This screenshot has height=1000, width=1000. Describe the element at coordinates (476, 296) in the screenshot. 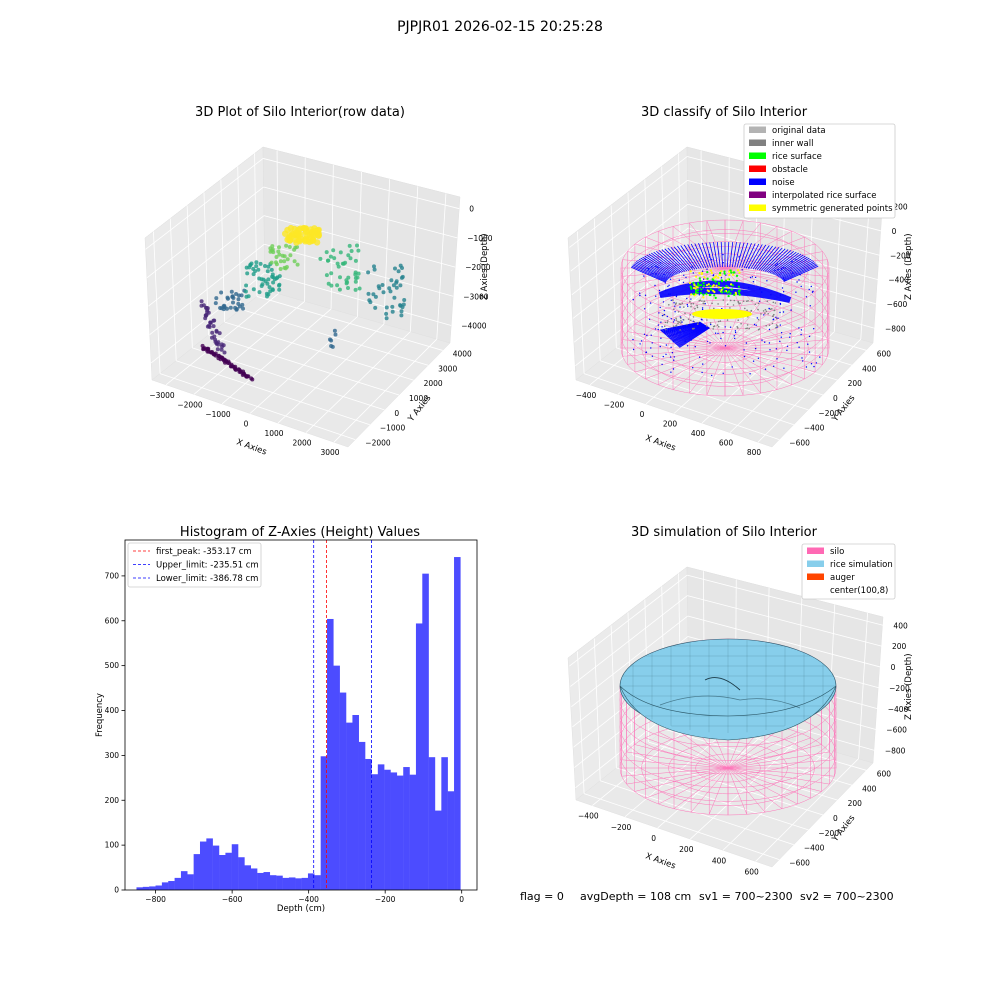

I see `z-tick-label: −3000` at that location.